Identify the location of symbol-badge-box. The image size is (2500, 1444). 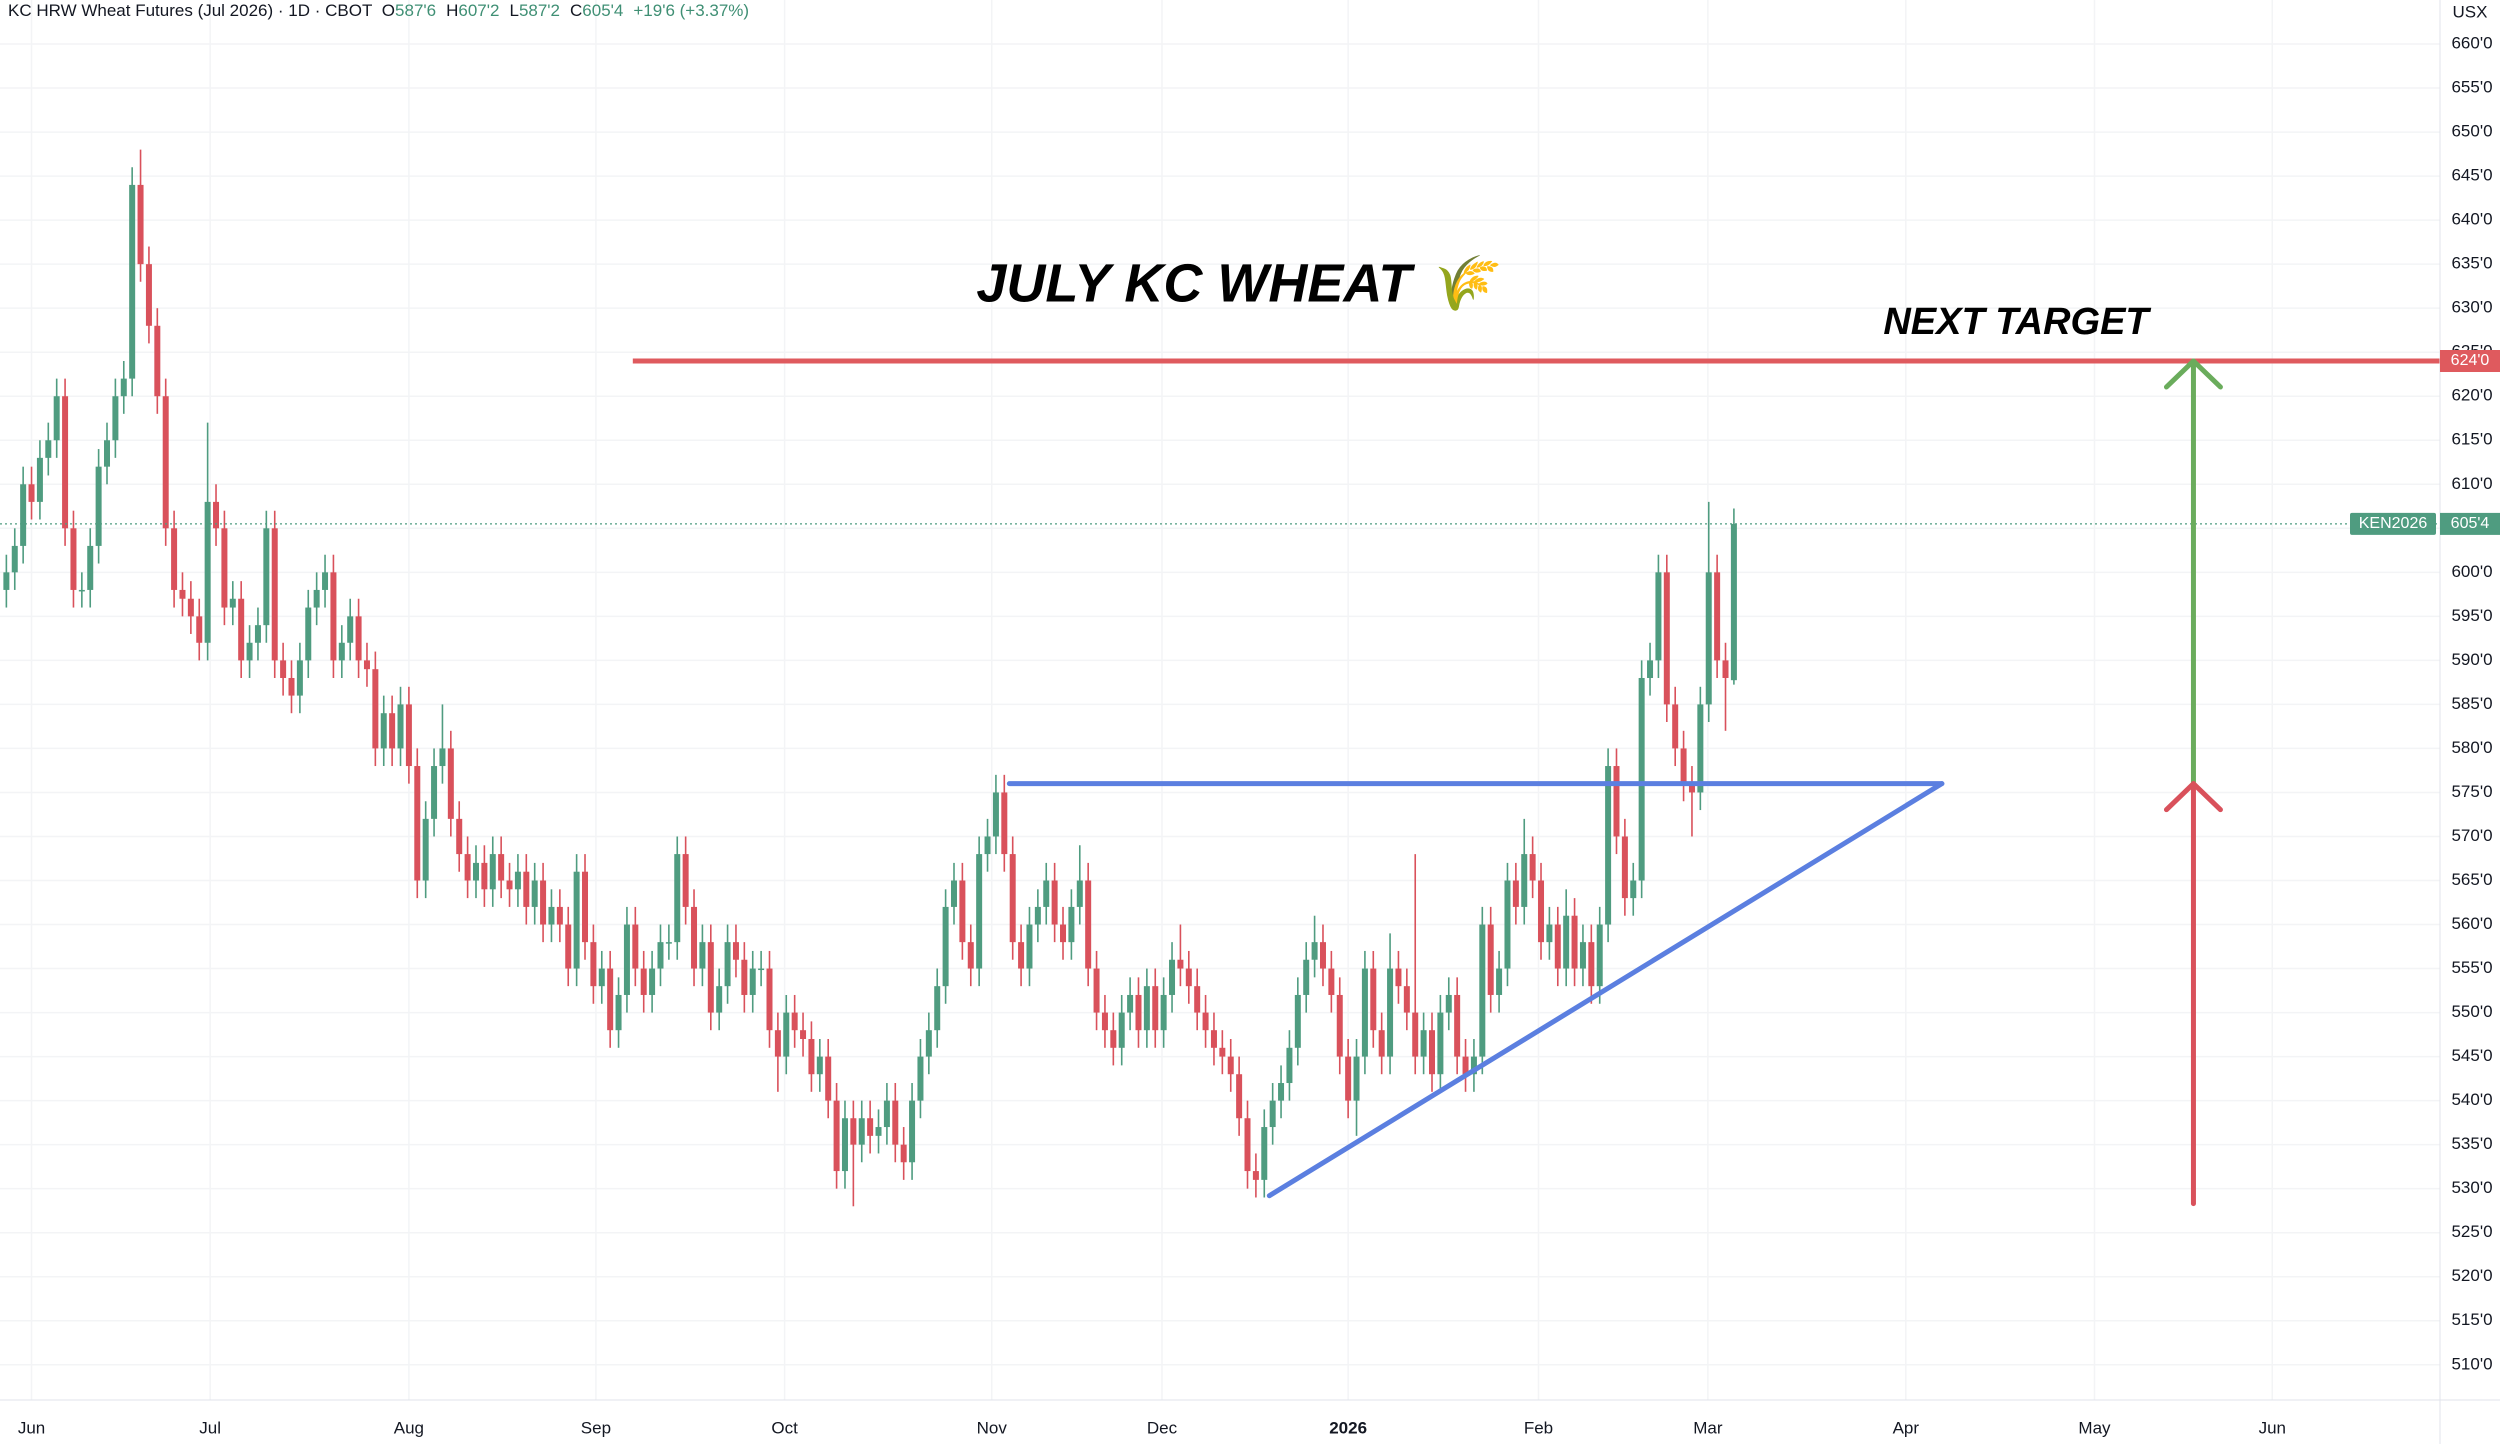
(2393, 523).